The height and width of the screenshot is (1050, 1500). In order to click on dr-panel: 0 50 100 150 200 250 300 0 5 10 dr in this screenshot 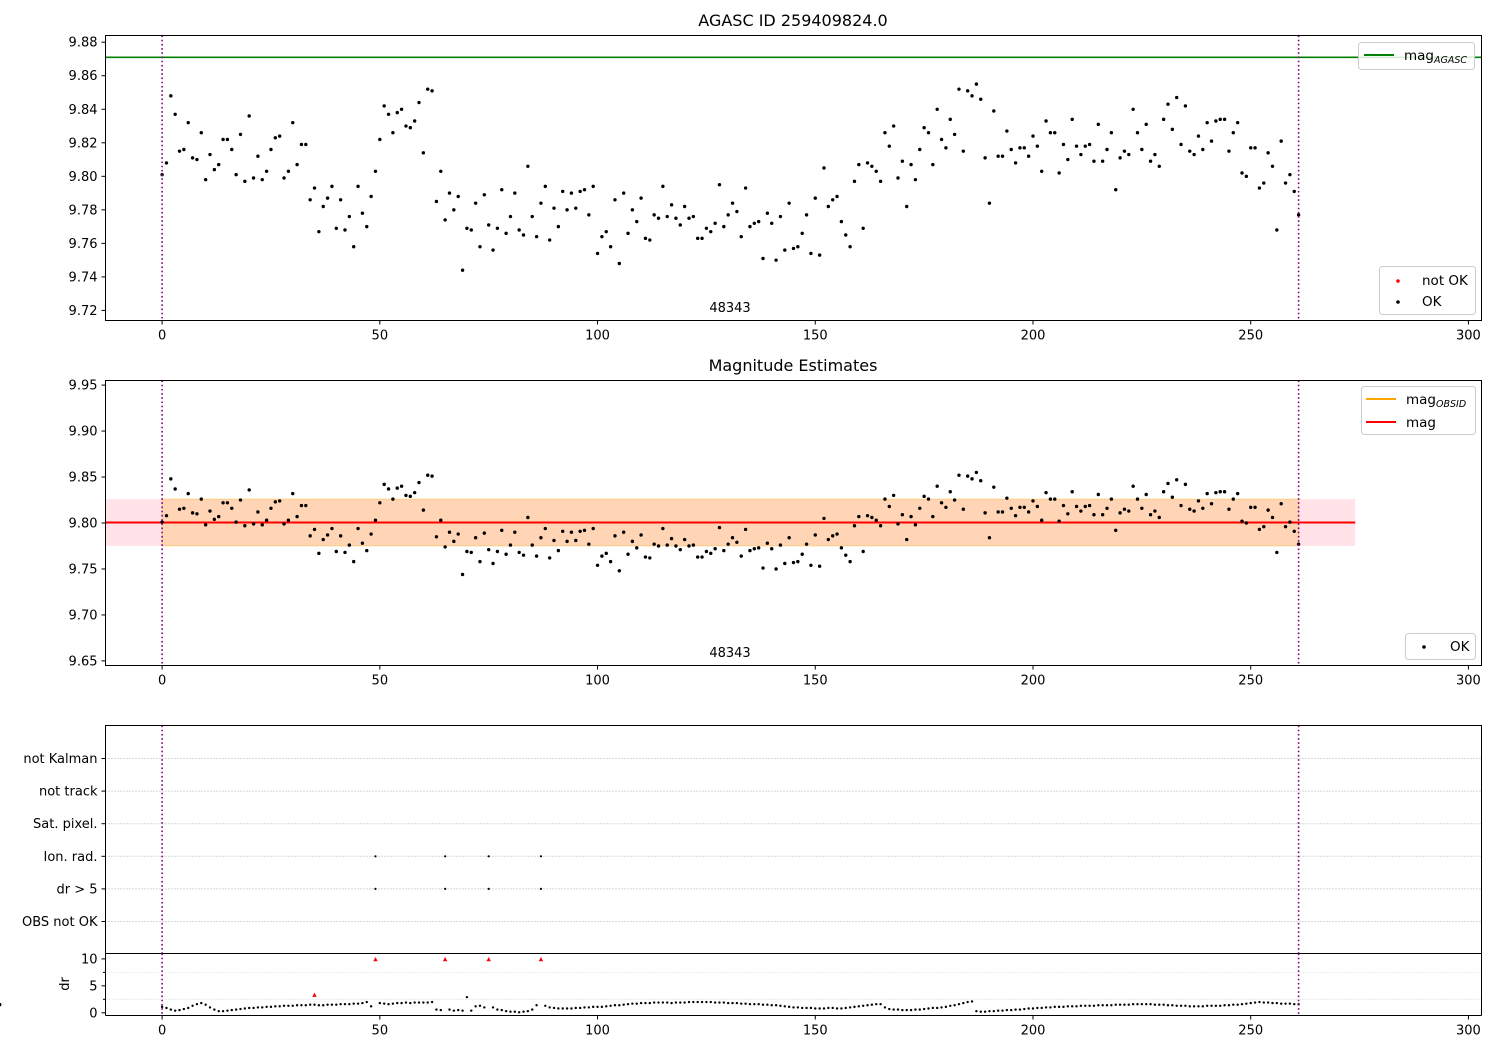, I will do `click(741, 995)`.